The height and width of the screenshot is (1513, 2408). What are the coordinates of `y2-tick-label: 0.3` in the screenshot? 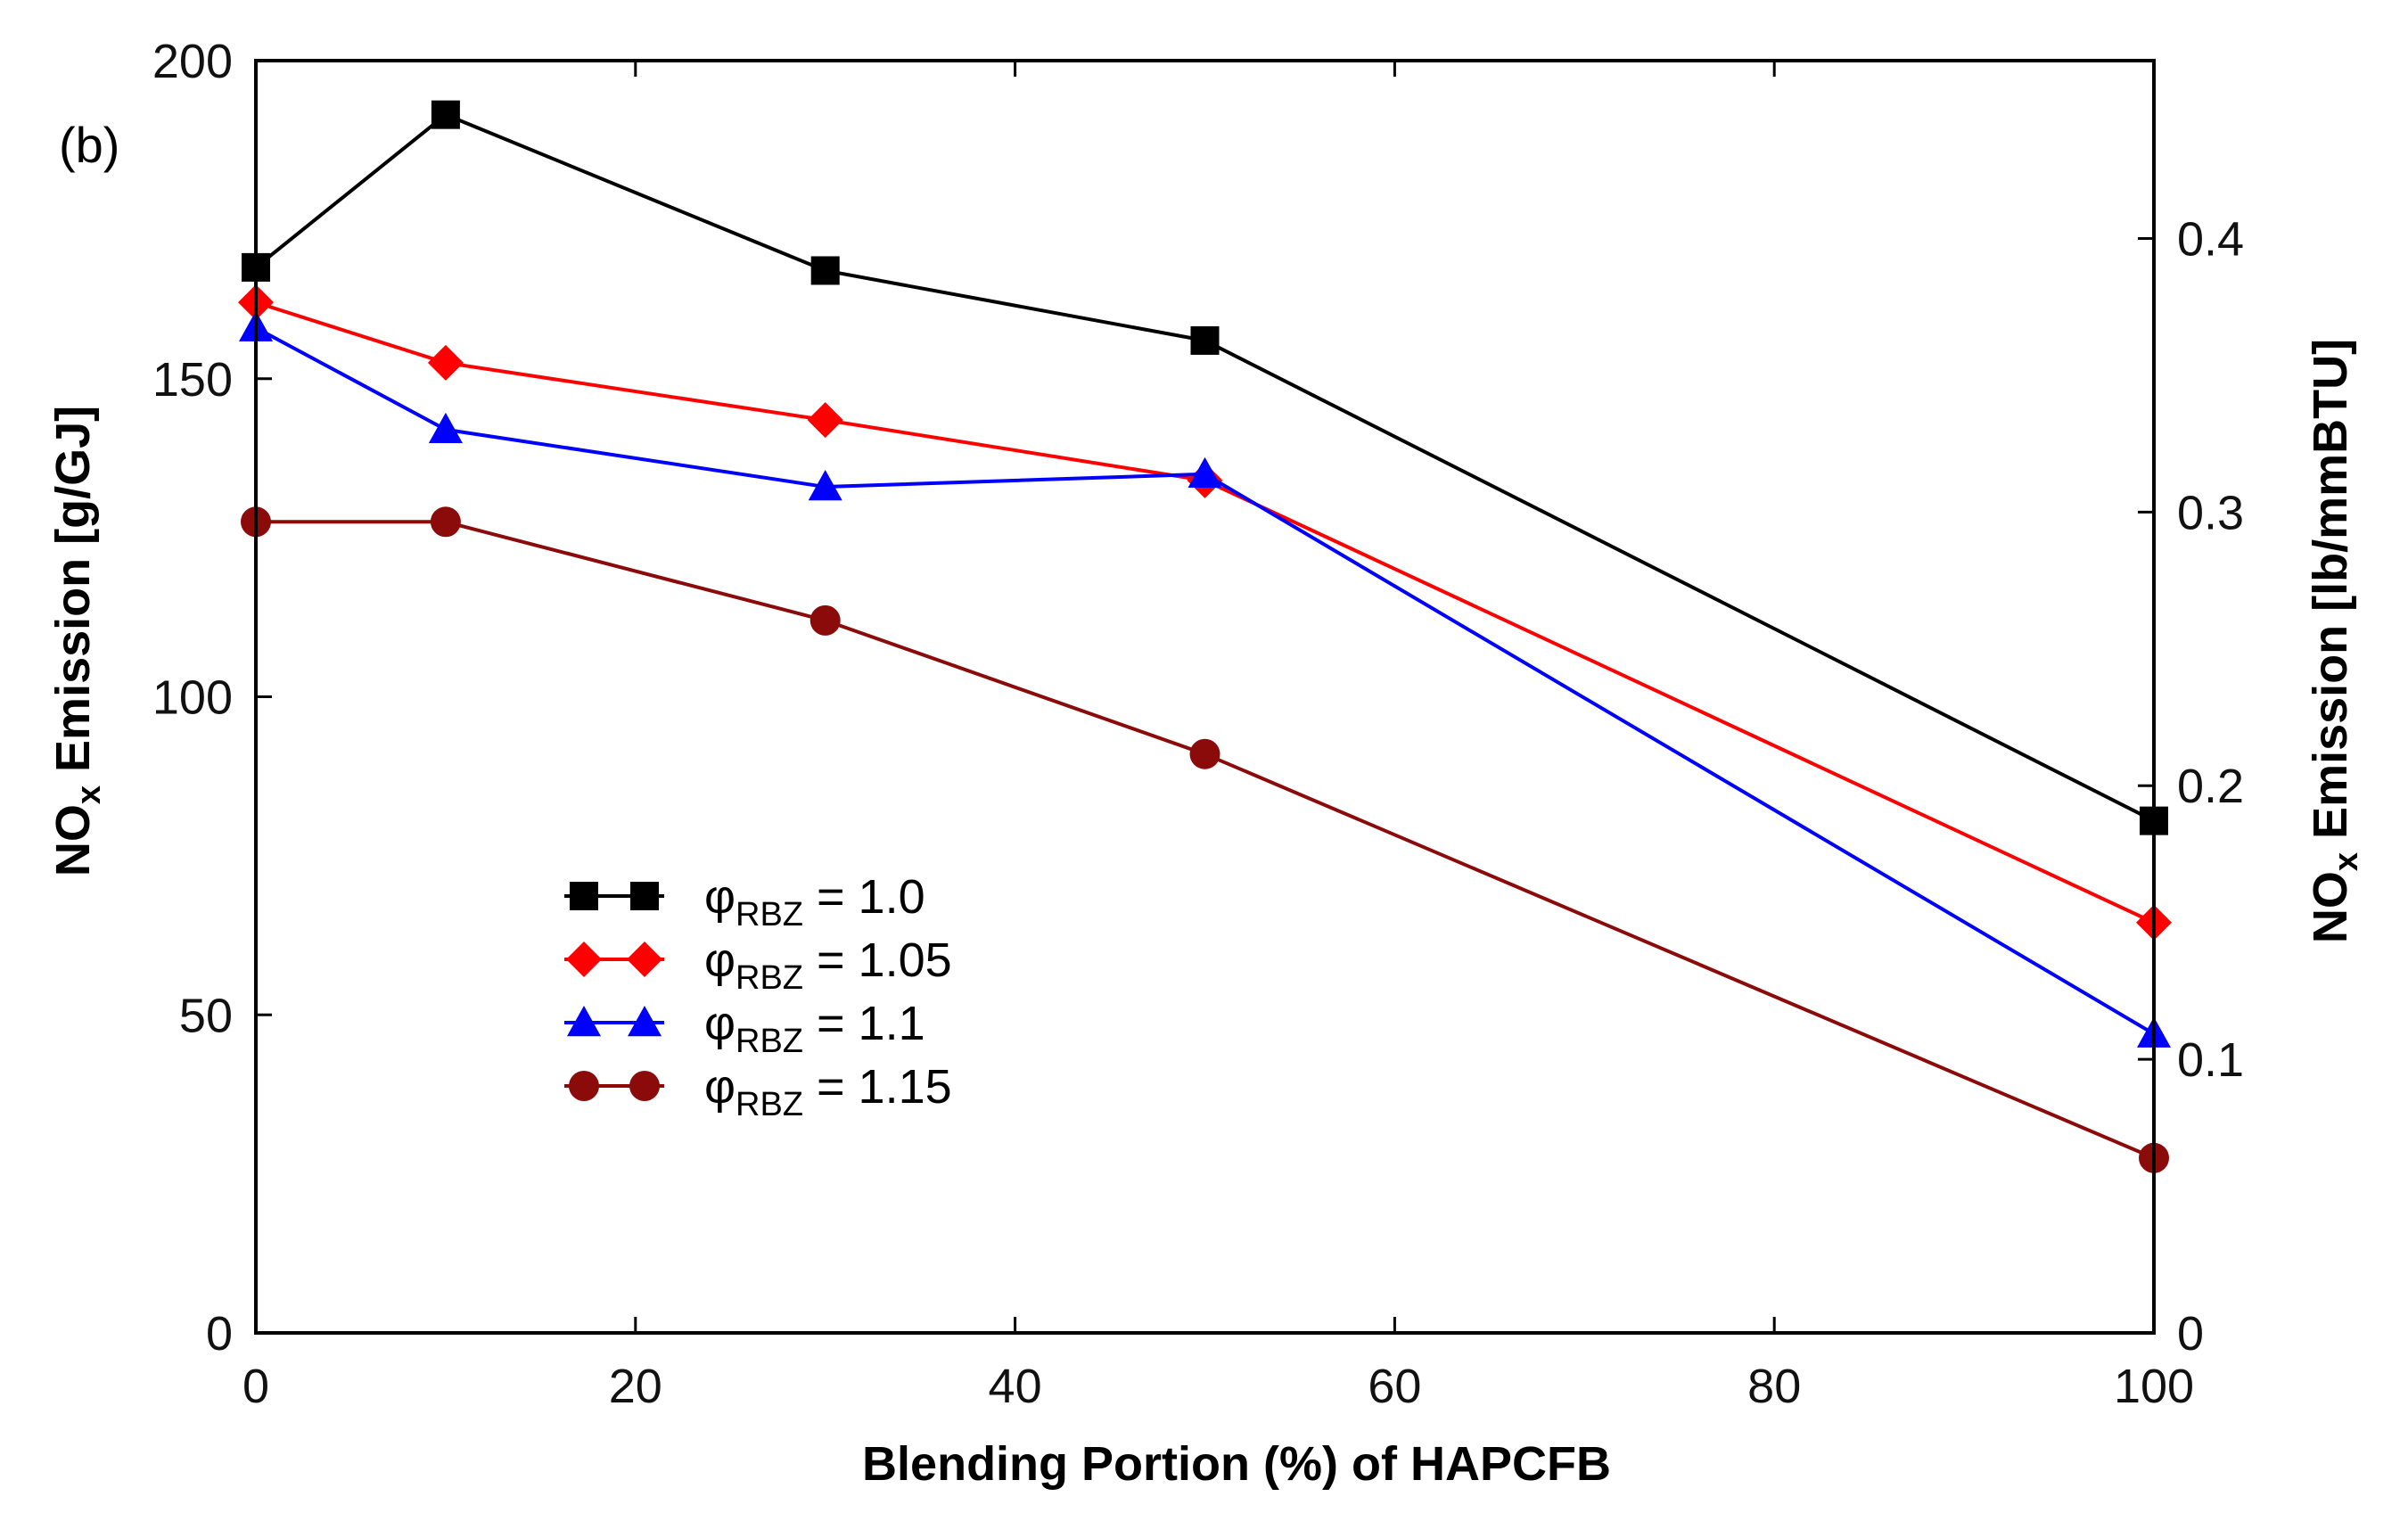 It's located at (2211, 512).